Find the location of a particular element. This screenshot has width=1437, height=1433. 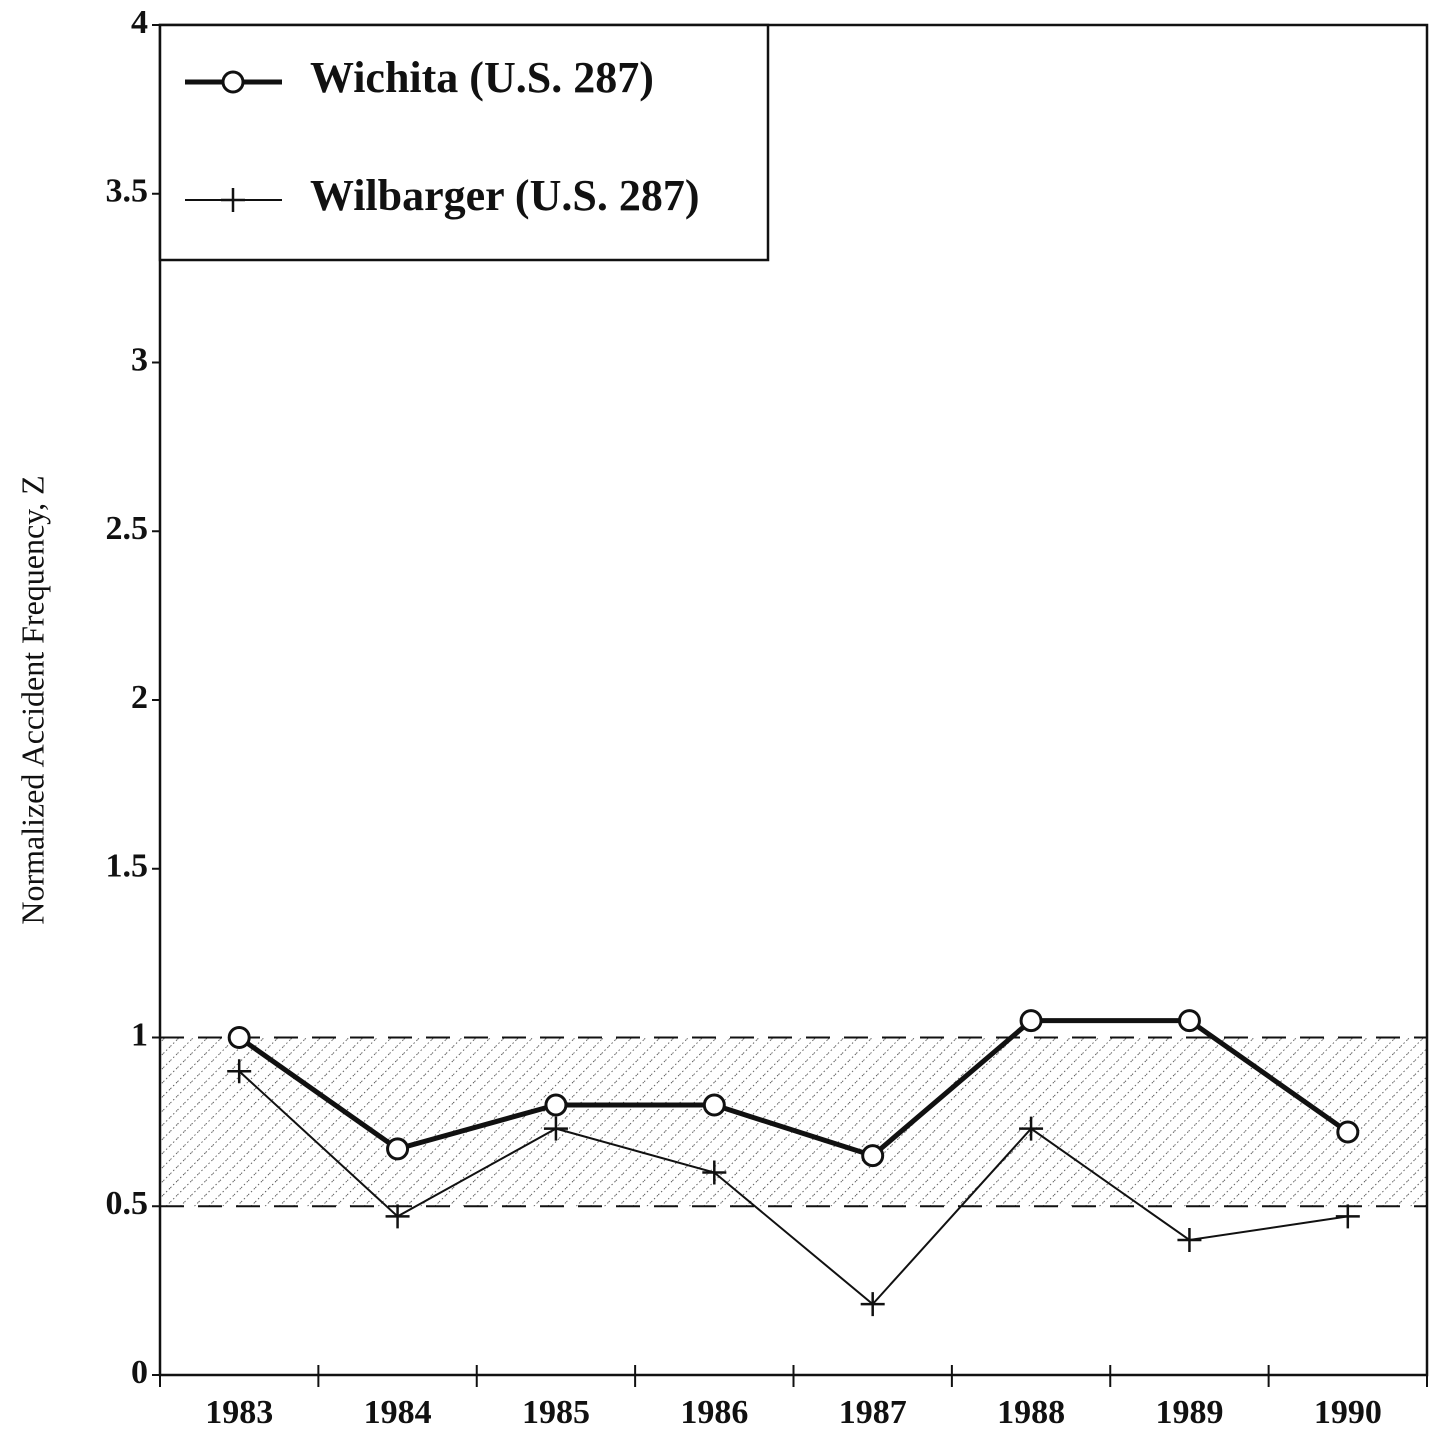

y-tick-label: 1.5 is located at coordinates (127, 866).